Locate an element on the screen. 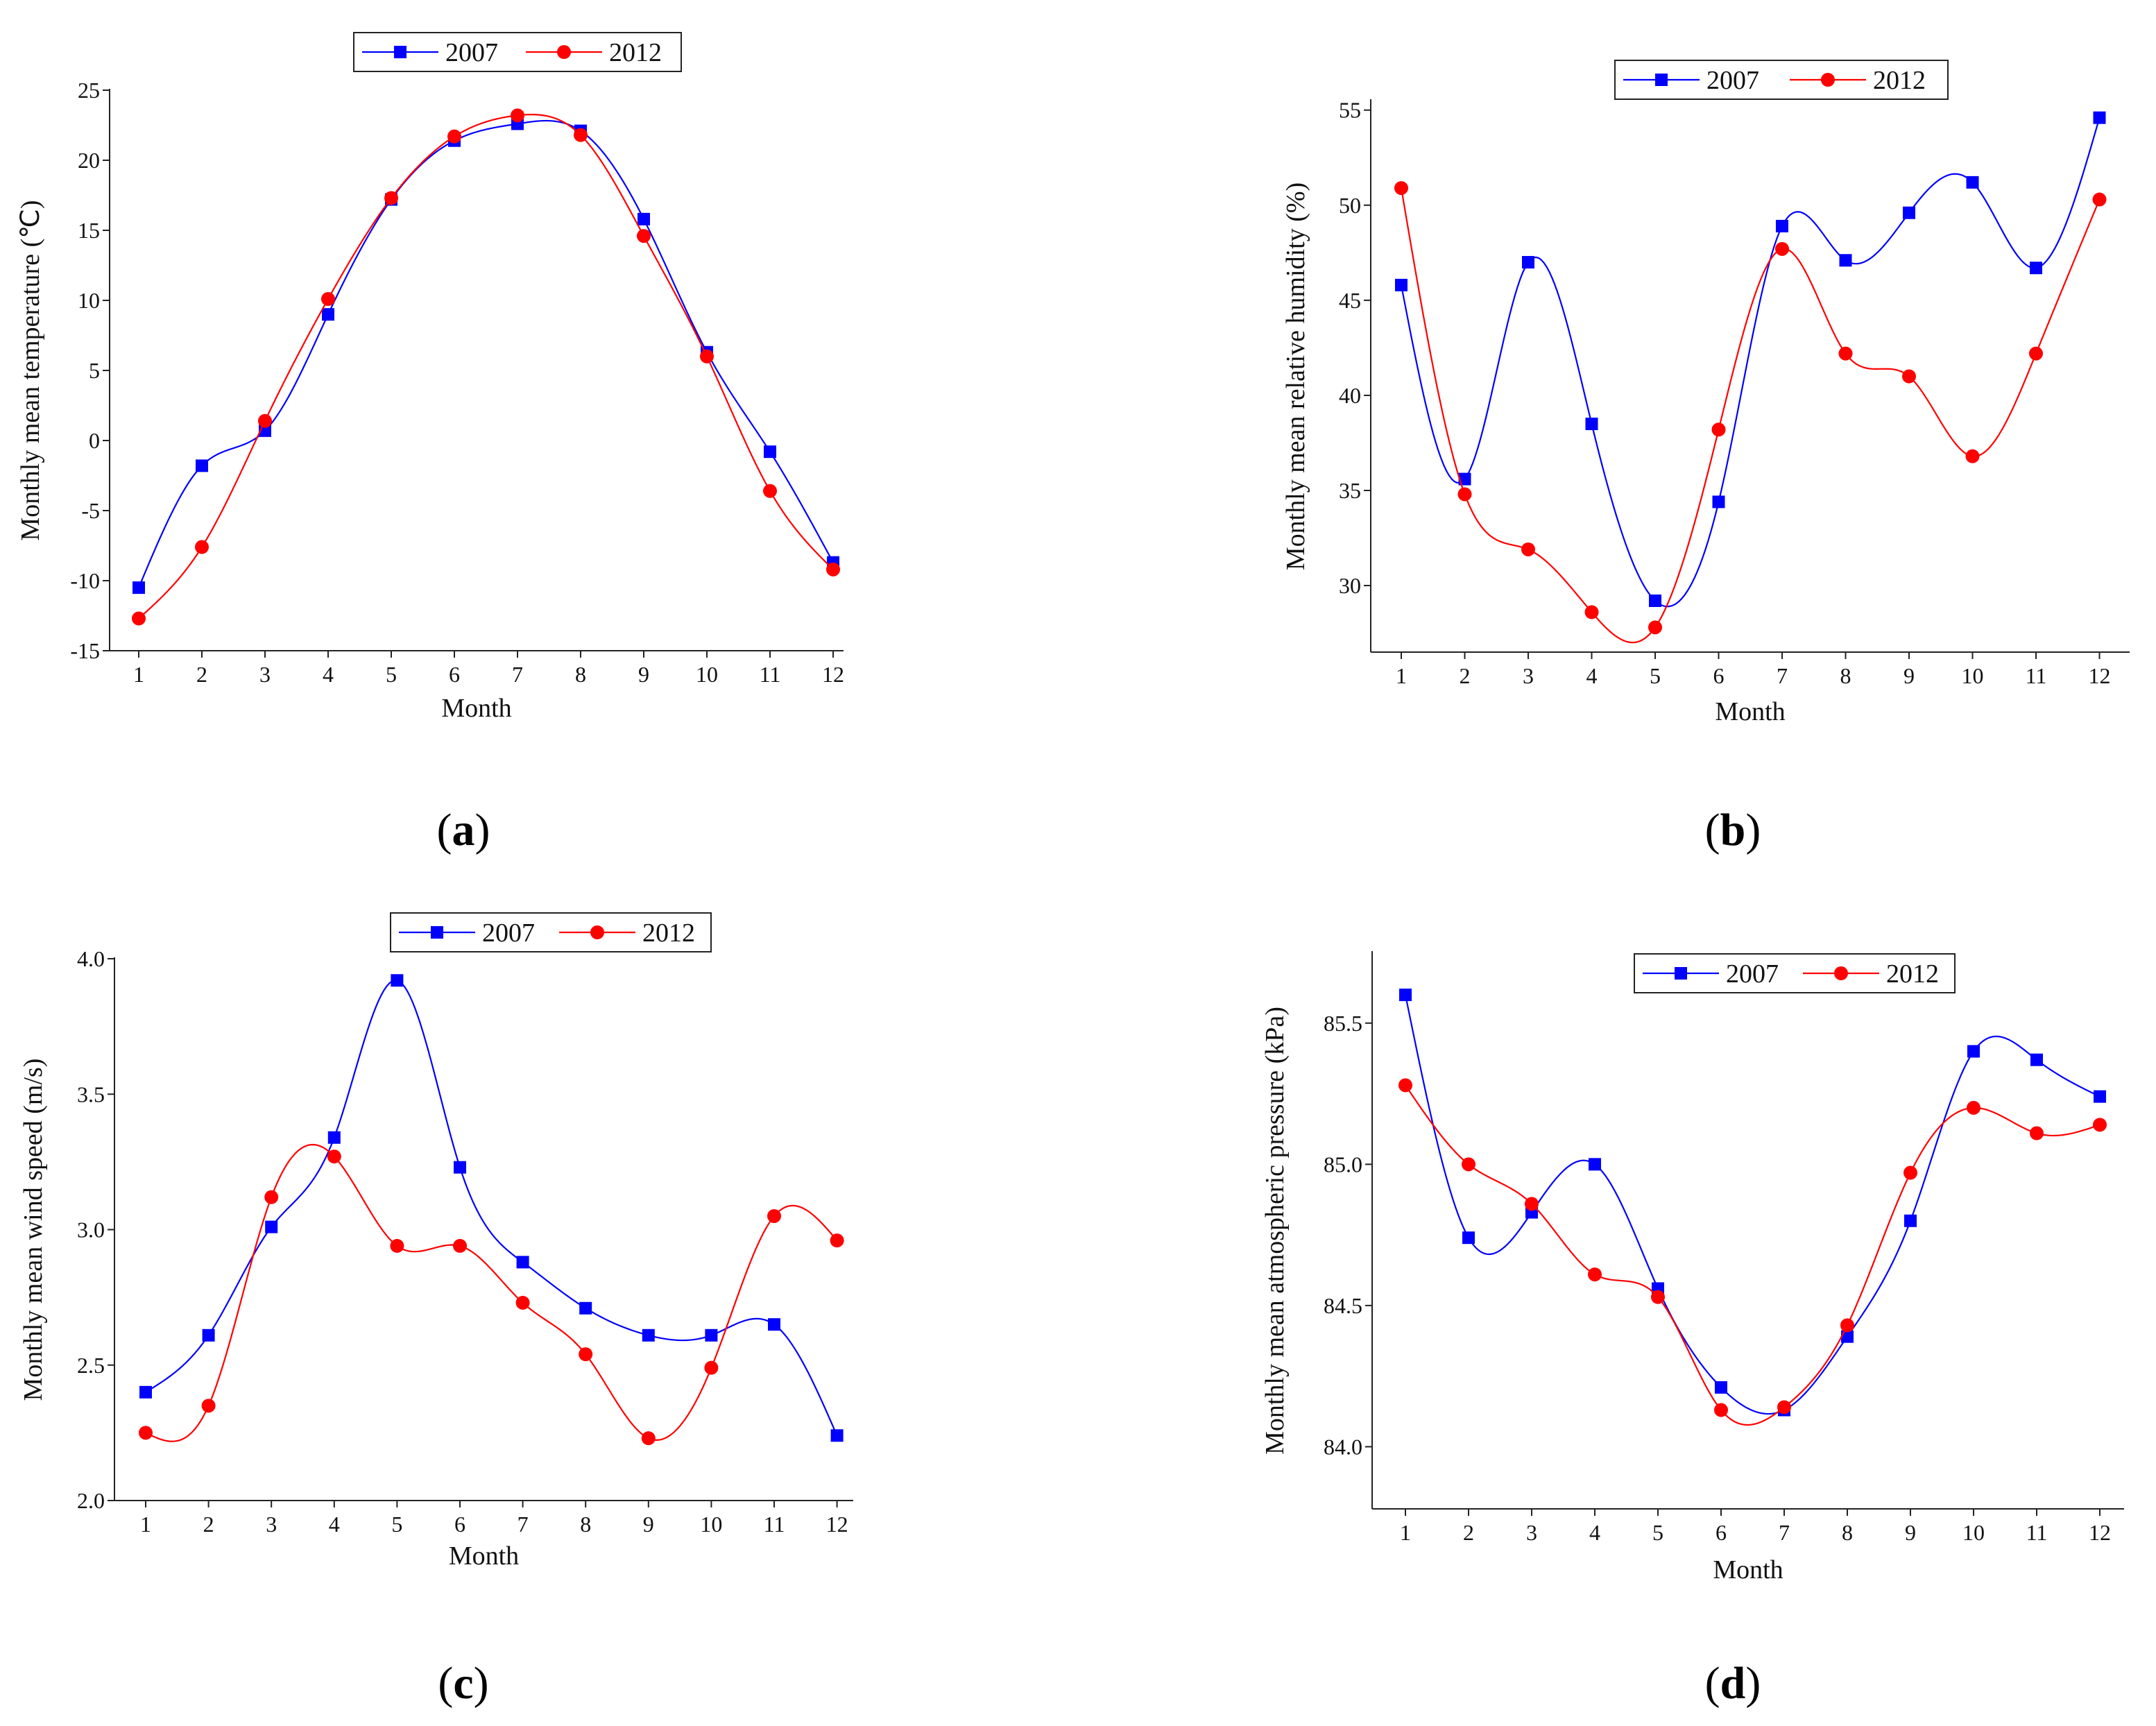 The height and width of the screenshot is (1726, 2156). x-tick-label: 12 is located at coordinates (2100, 675).